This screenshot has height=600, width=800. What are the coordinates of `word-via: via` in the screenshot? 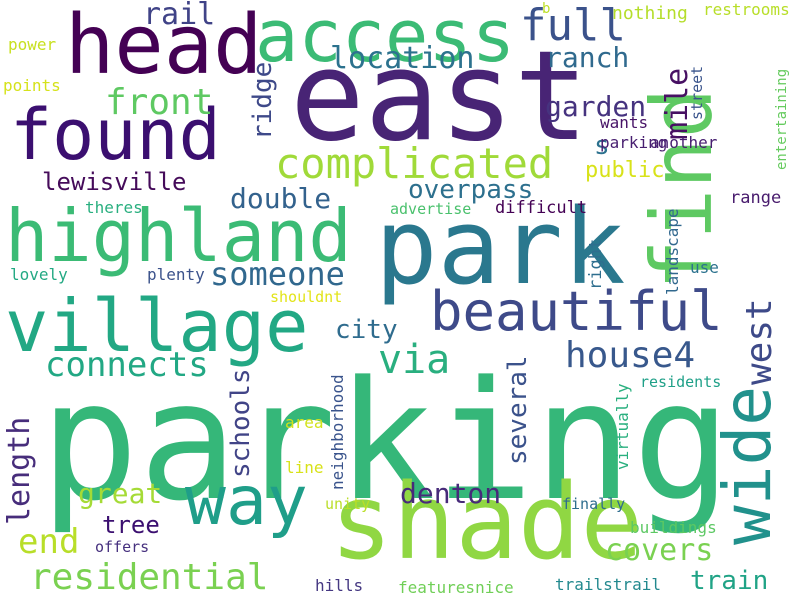 It's located at (414, 360).